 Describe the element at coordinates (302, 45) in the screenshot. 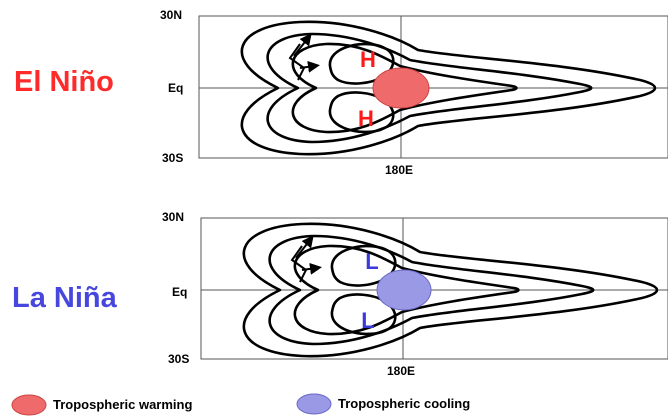

I see `el-nino-arrow-upper-icon` at that location.